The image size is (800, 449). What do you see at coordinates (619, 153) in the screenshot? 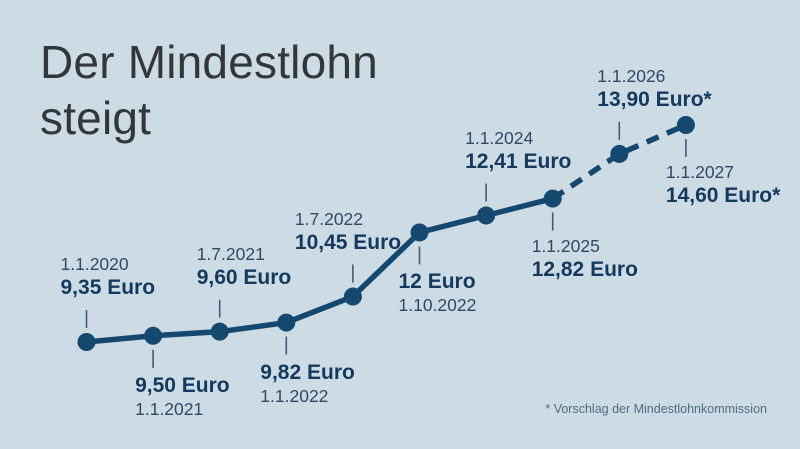
I see `data-point-1.1.2026` at bounding box center [619, 153].